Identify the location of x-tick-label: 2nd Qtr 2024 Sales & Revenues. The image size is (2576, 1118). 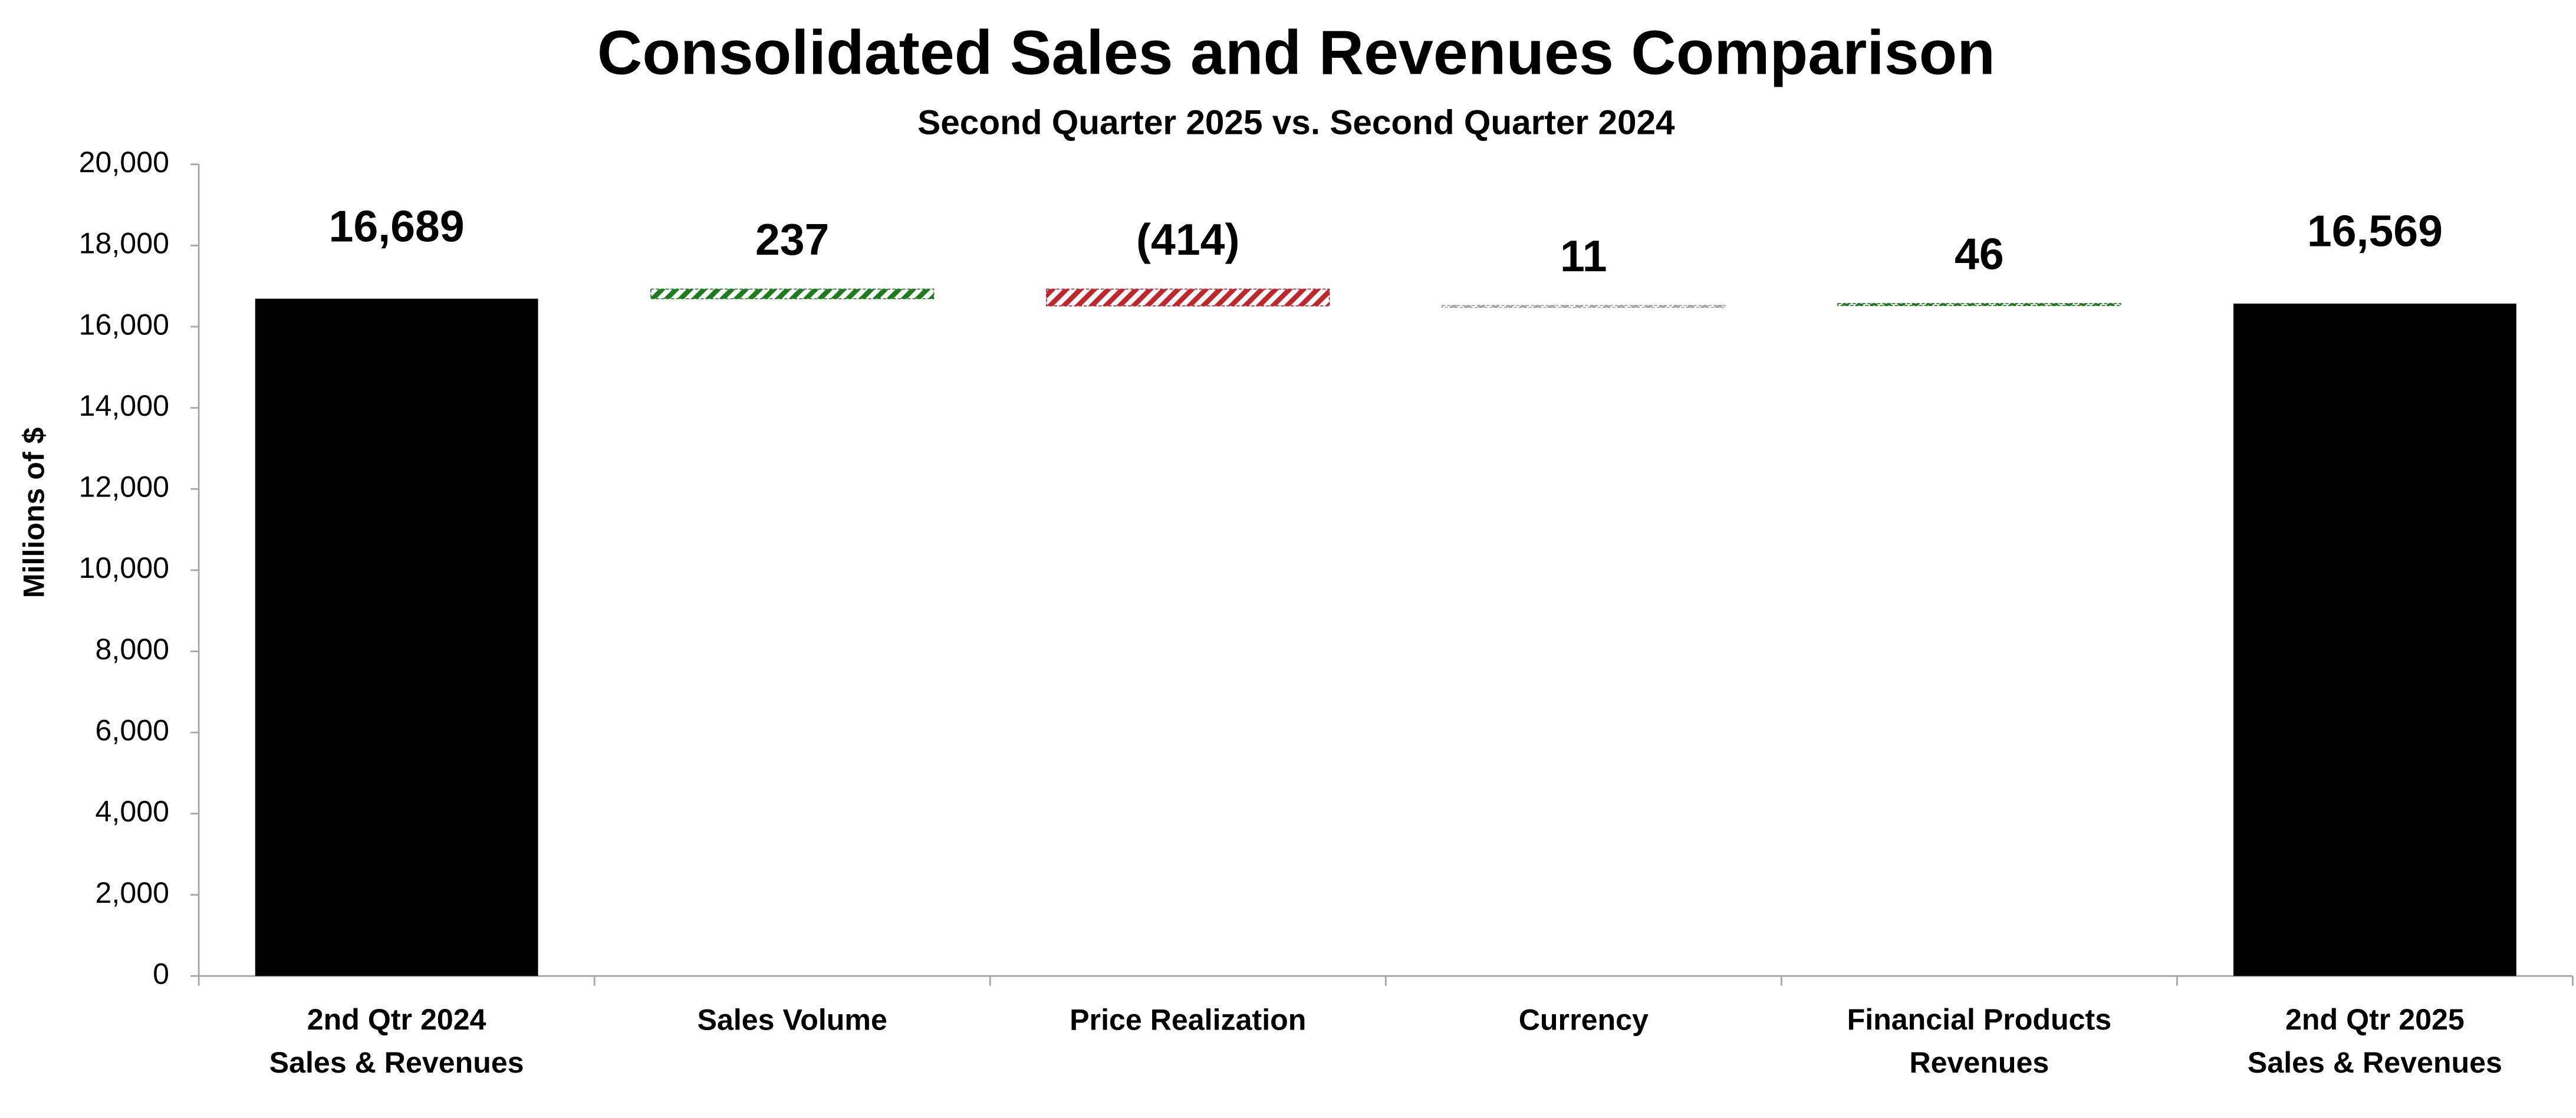
(397, 1041).